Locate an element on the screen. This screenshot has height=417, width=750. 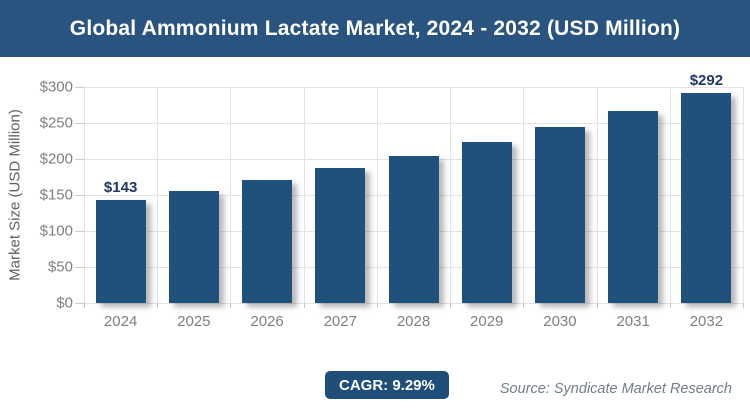
x-tick-label: 2024 is located at coordinates (120, 321).